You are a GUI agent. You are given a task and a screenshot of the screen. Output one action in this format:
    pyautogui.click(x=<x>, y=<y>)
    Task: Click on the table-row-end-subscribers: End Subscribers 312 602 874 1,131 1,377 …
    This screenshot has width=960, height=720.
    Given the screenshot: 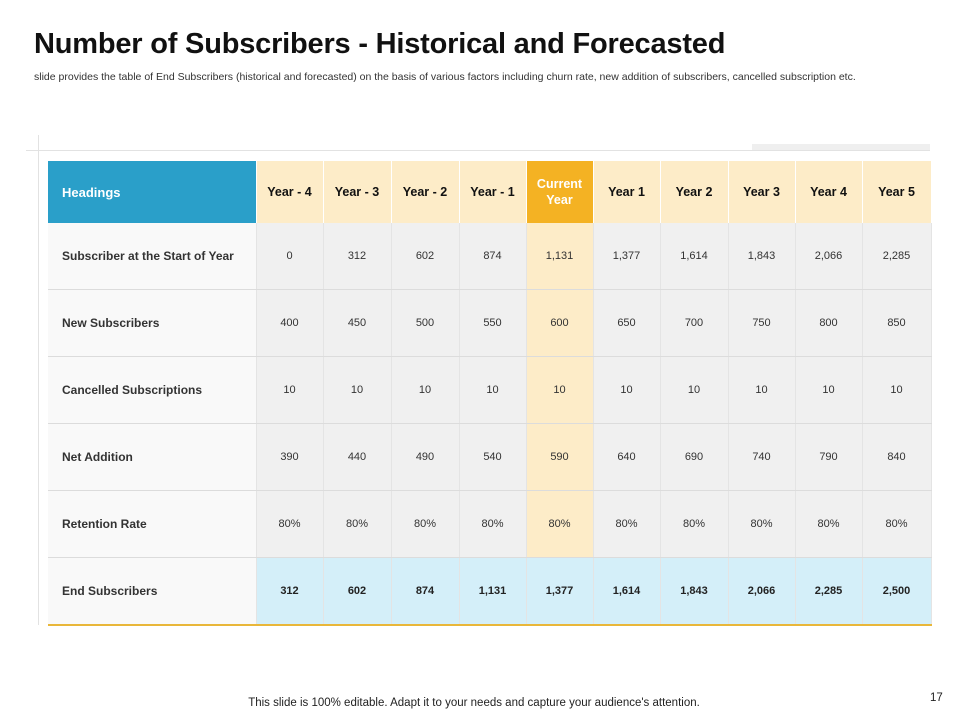 What is the action you would take?
    pyautogui.click(x=490, y=591)
    